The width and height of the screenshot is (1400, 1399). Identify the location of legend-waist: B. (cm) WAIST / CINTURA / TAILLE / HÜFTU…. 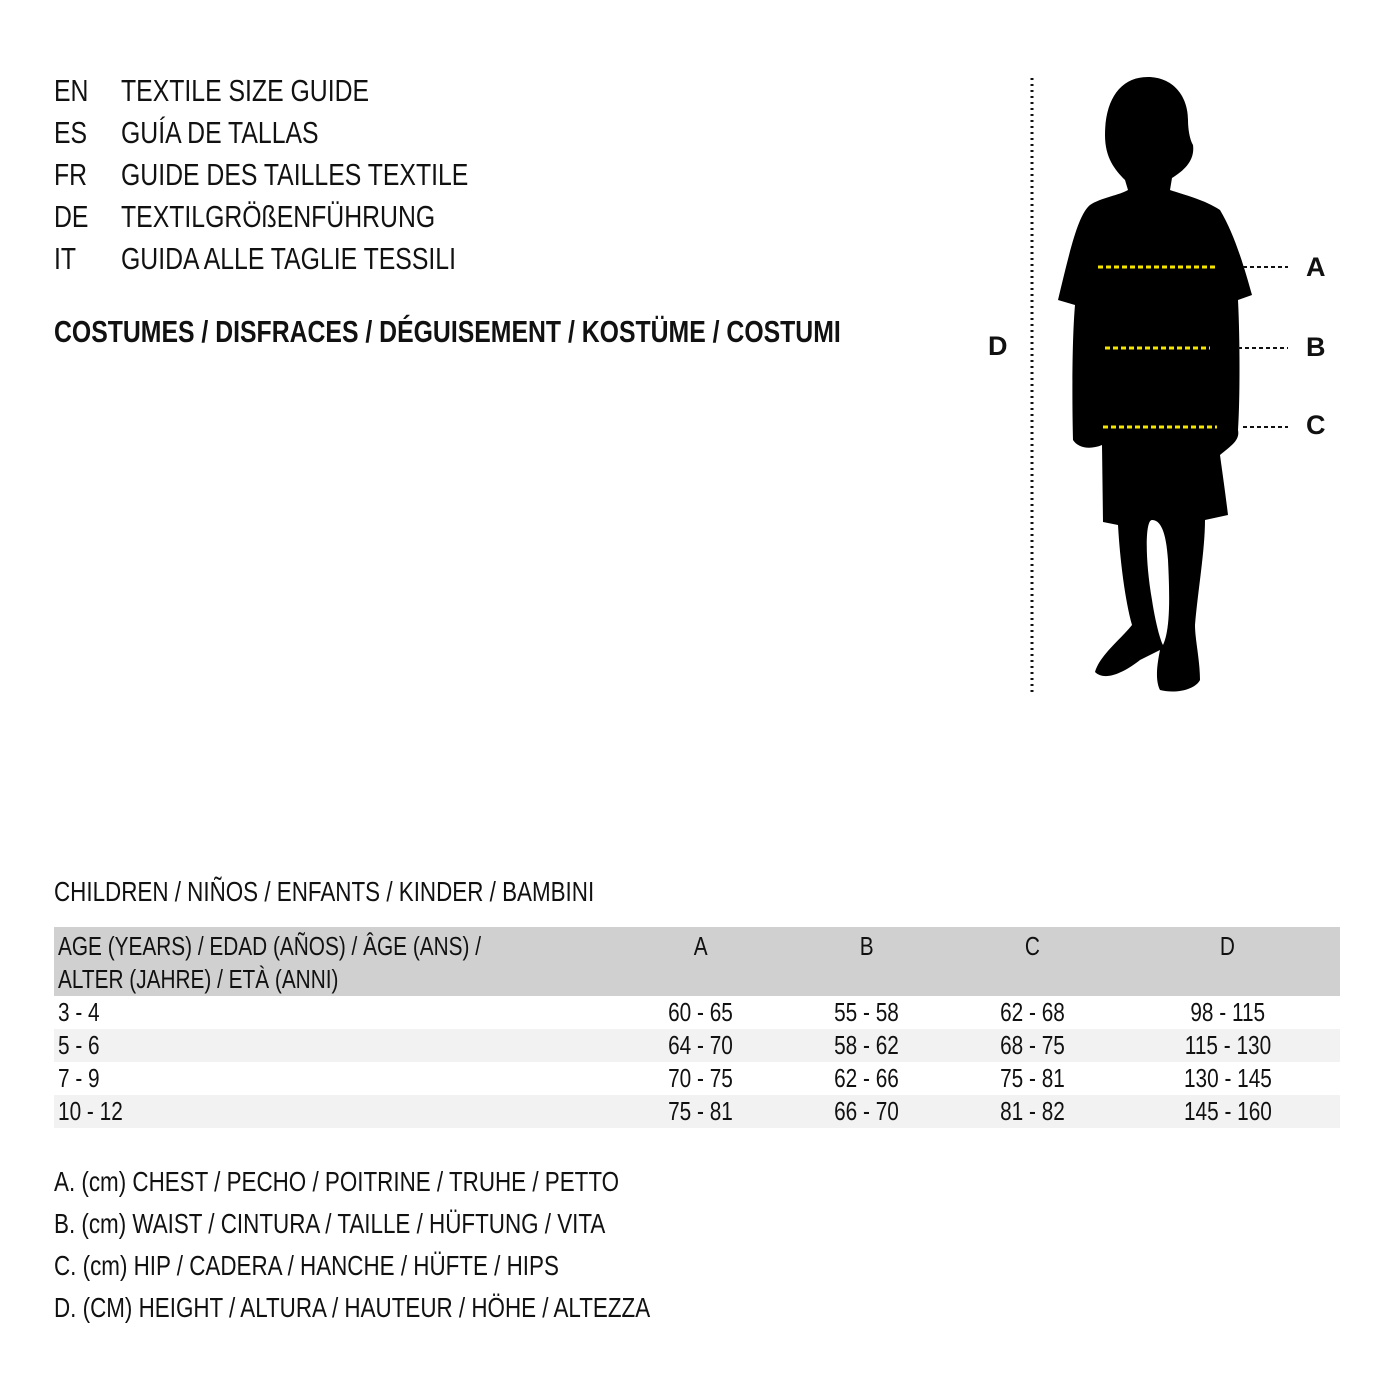
(330, 1223).